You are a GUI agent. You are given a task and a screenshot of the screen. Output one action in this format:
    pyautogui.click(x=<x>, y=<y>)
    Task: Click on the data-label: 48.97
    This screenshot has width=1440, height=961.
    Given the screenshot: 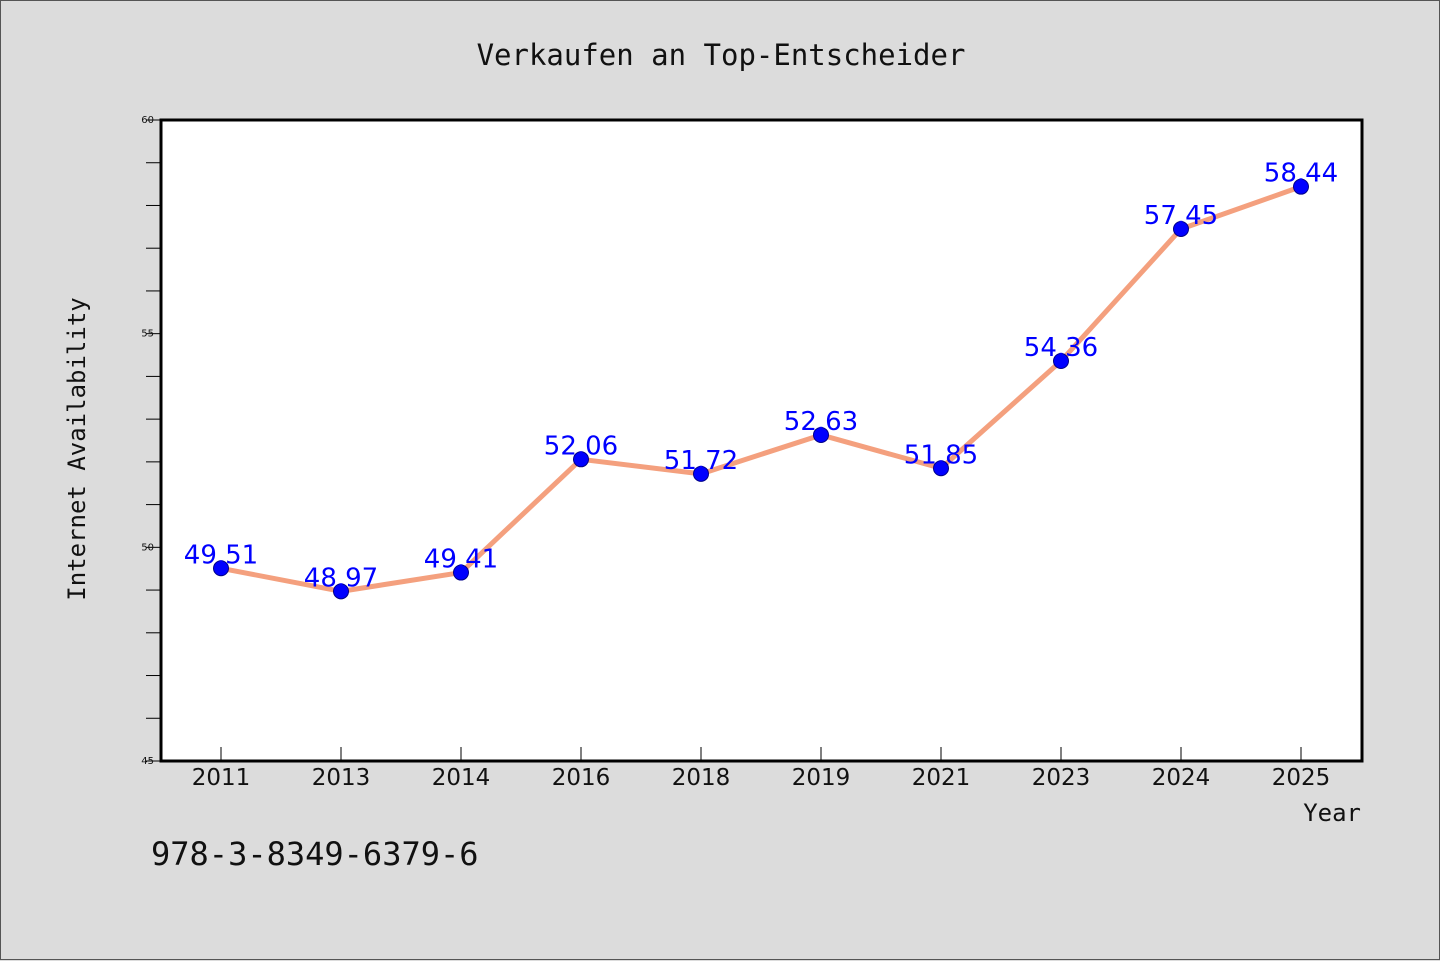 What is the action you would take?
    pyautogui.click(x=341, y=578)
    